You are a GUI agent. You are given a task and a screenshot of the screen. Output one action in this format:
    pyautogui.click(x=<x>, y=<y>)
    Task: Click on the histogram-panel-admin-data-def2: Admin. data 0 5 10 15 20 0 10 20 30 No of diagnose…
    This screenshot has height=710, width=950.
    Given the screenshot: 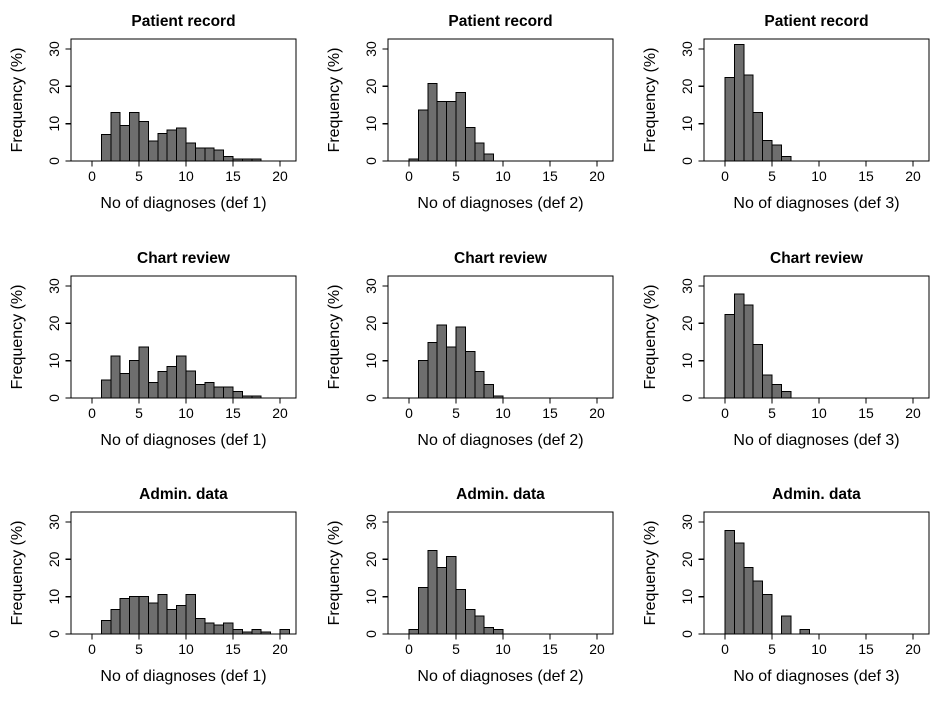 What is the action you would take?
    pyautogui.click(x=475, y=591)
    